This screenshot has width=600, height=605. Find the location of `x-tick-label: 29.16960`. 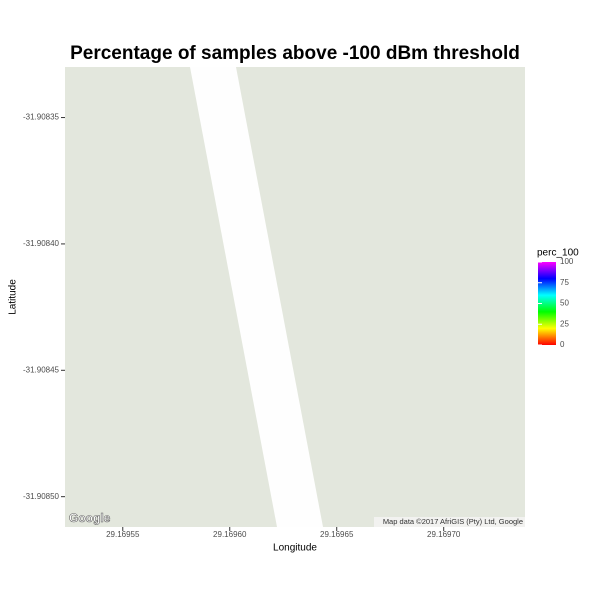

x-tick-label: 29.16960 is located at coordinates (230, 534).